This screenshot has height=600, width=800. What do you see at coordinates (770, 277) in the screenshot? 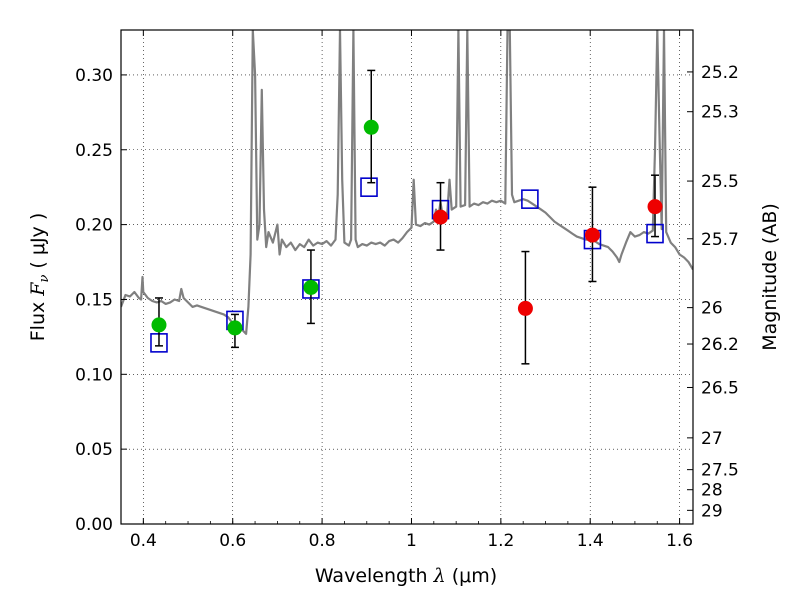
I see `y2-axis-label: Magnitude (AB)` at bounding box center [770, 277].